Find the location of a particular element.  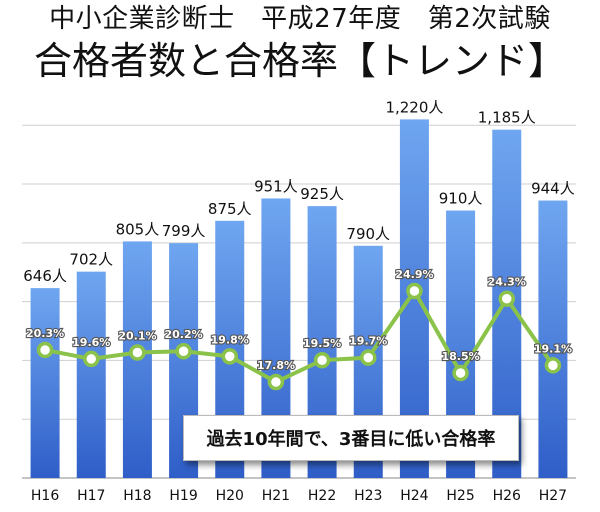

x-tick-H25: H25 is located at coordinates (460, 496).